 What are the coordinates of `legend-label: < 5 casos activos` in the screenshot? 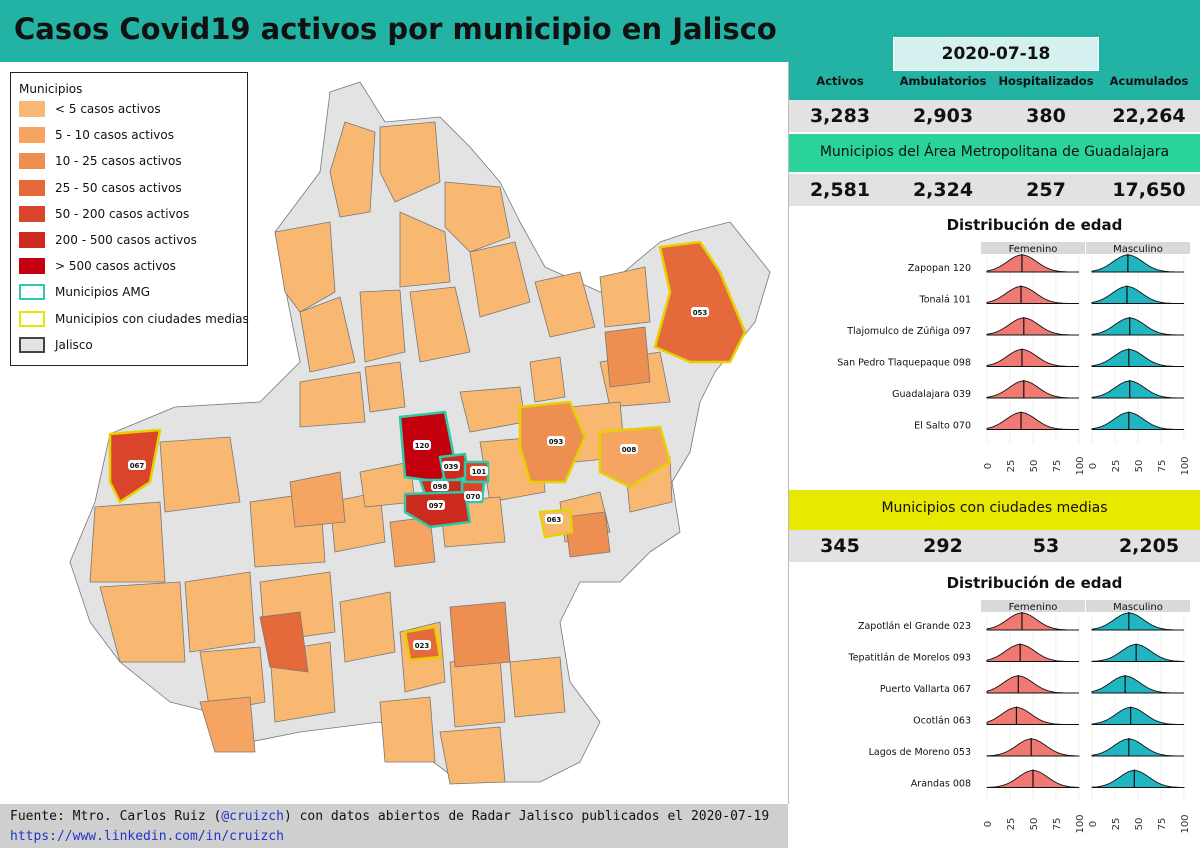 It's located at (108, 109).